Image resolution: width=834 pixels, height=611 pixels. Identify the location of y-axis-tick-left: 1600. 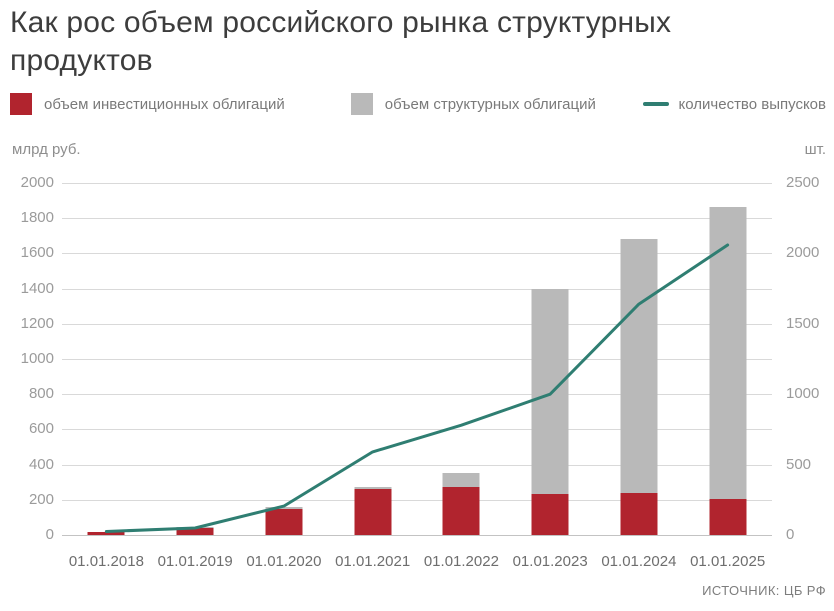
(37, 253).